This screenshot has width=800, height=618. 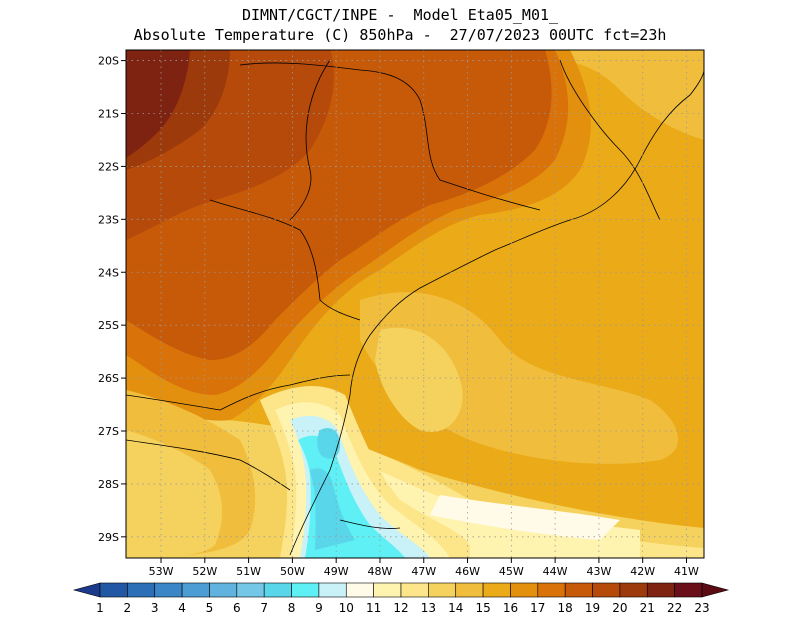 What do you see at coordinates (108, 166) in the screenshot?
I see `lat-tick-label: 22S` at bounding box center [108, 166].